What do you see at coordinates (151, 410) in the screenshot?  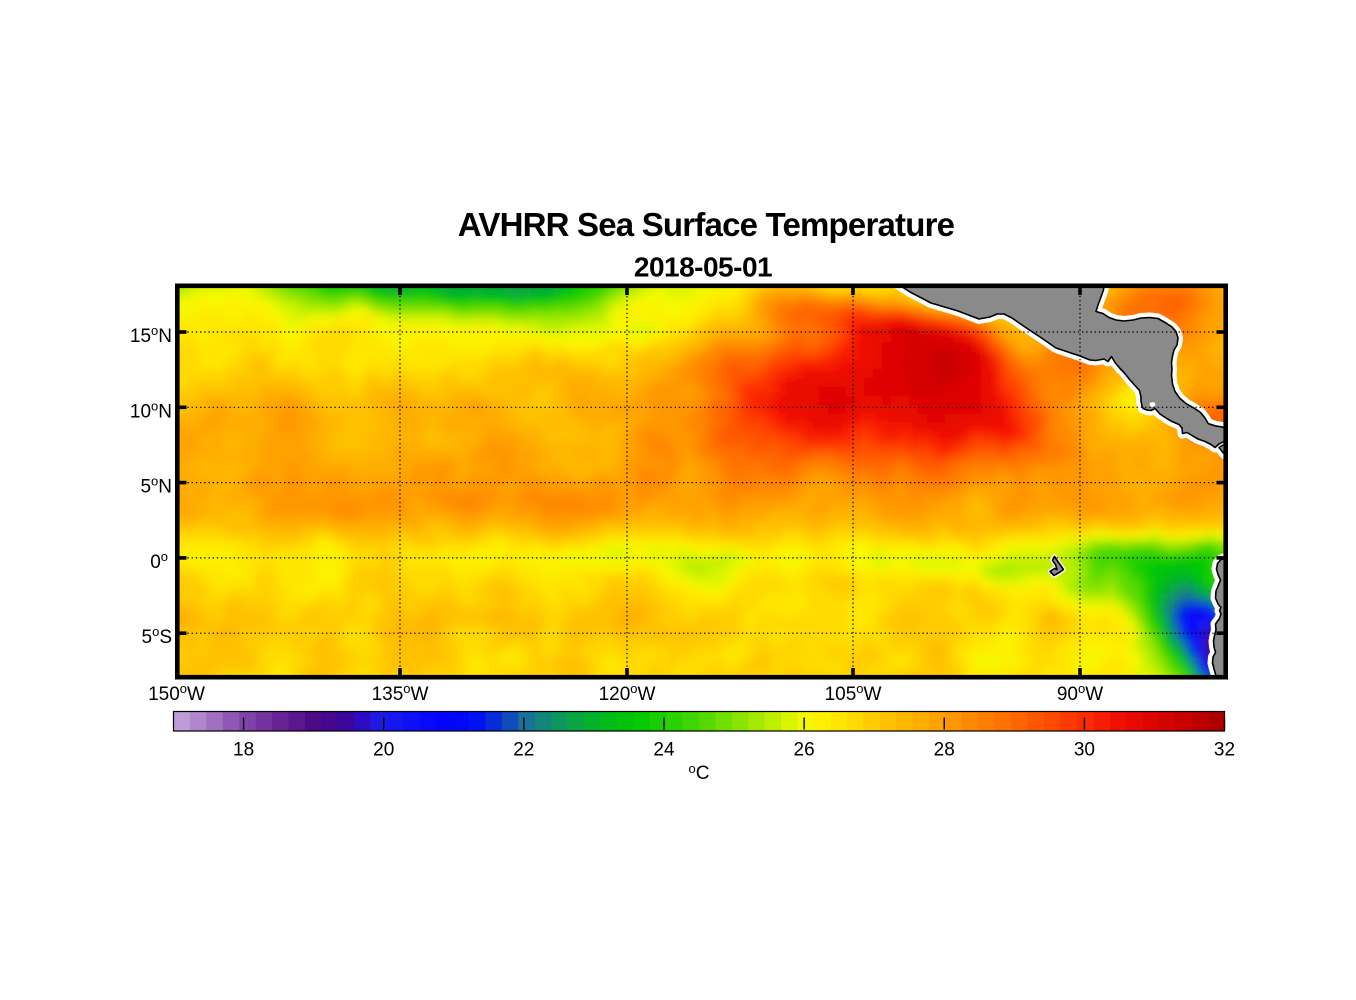 I see `svg-text: 10oN` at bounding box center [151, 410].